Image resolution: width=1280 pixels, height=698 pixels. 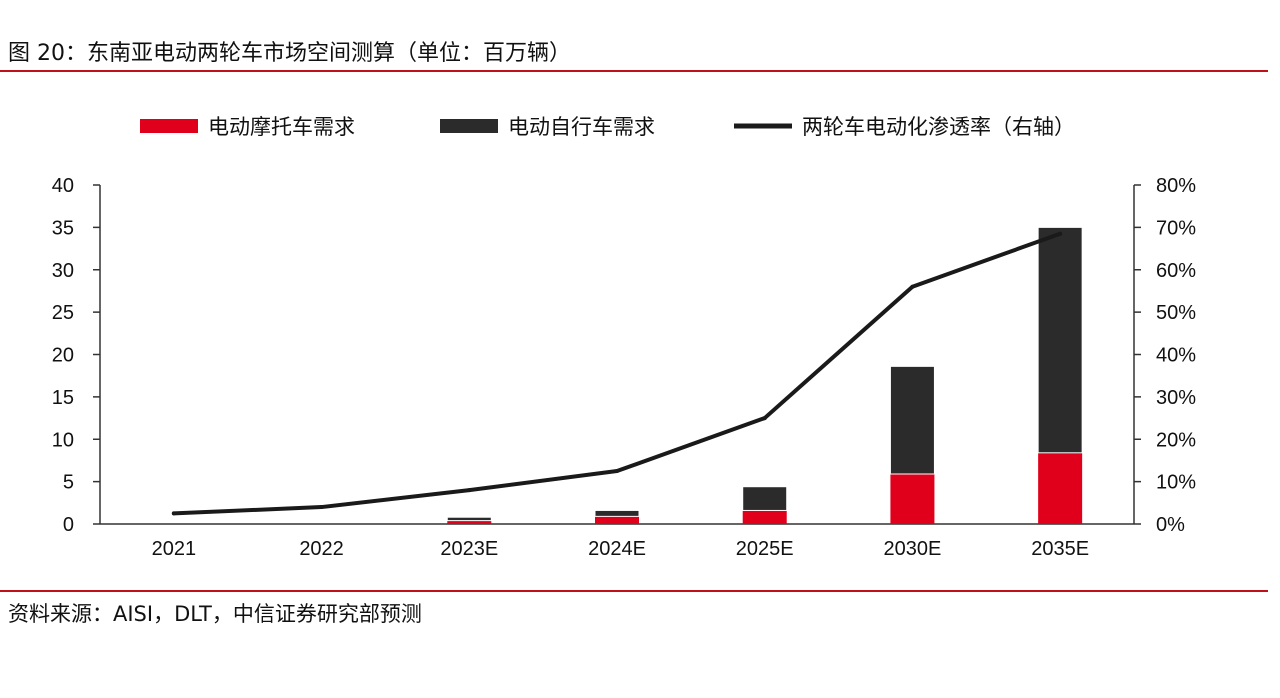 I want to click on left-tick-label: 35, so click(x=63, y=228).